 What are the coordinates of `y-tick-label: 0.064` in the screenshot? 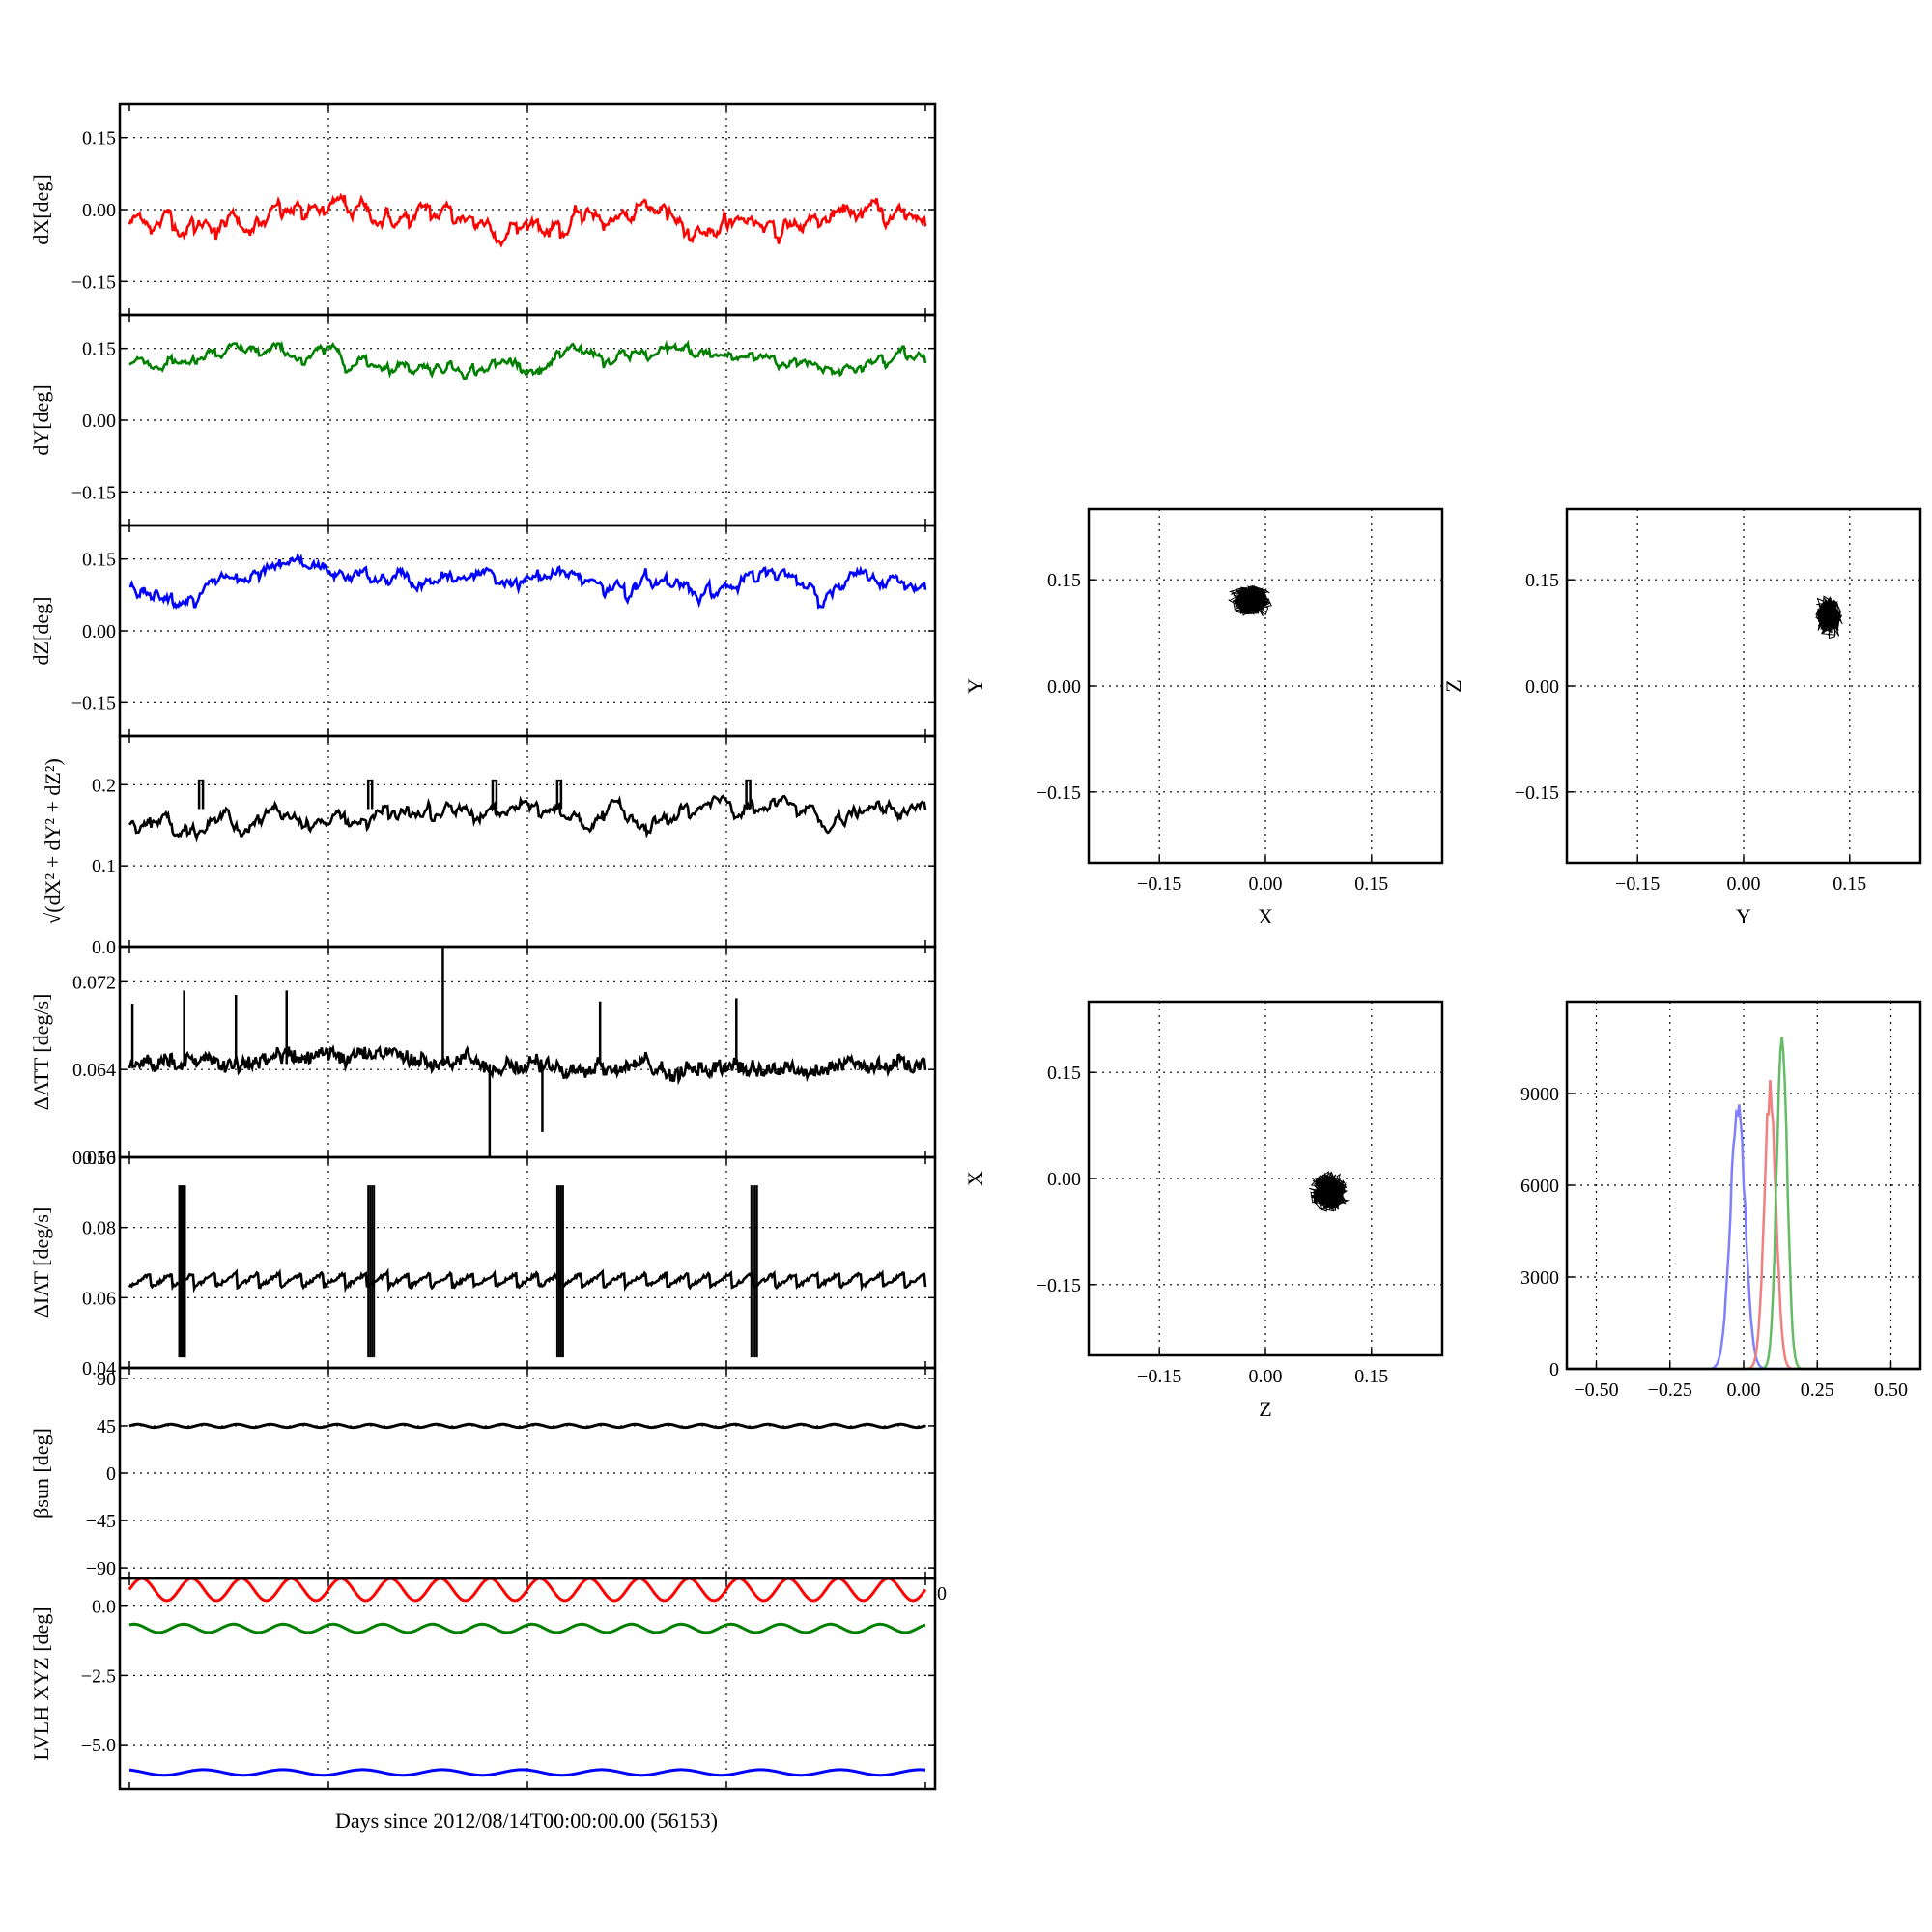 It's located at (94, 1070).